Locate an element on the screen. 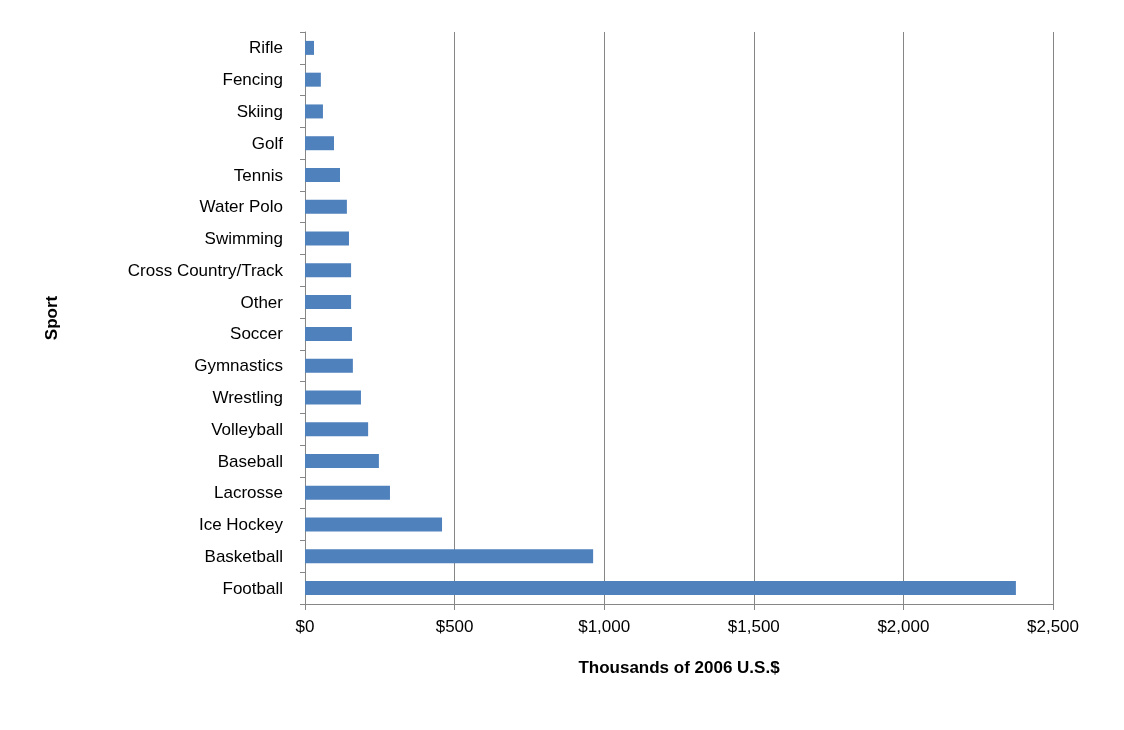  y-tick-label: Wrestling is located at coordinates (247, 397).